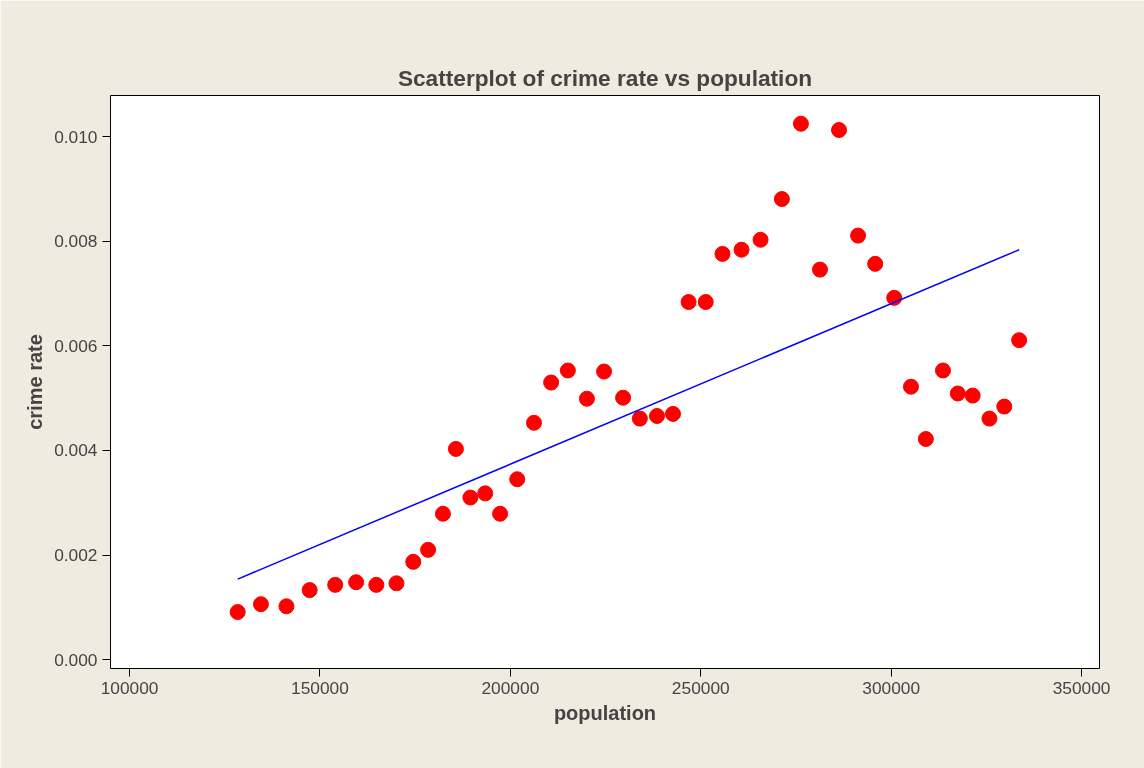  Describe the element at coordinates (76, 241) in the screenshot. I see `y-tick-label: 0.008` at that location.